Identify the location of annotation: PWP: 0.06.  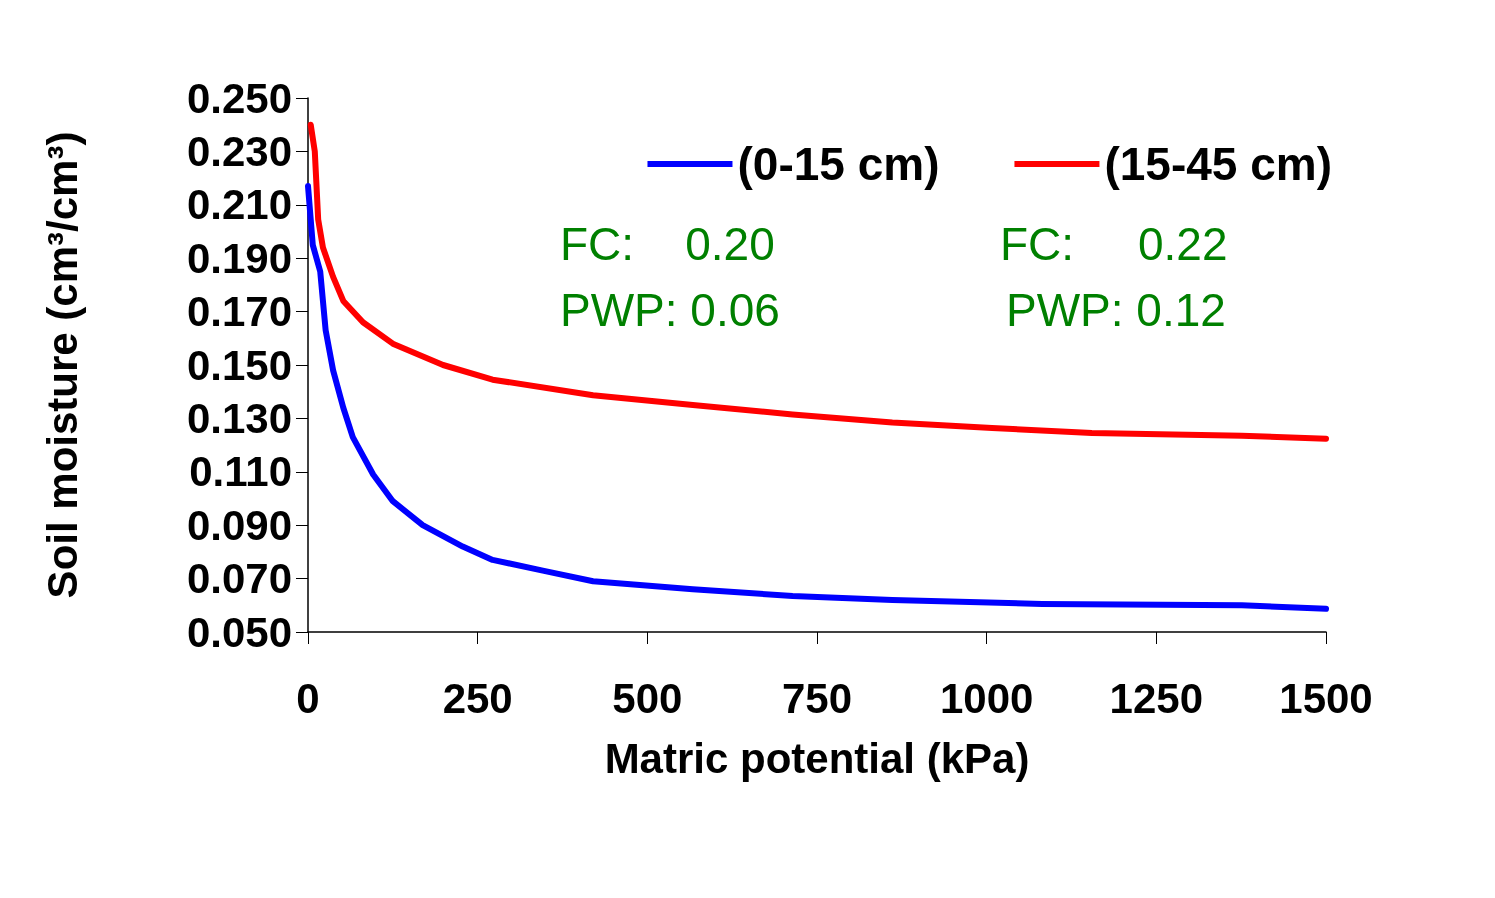
(670, 310).